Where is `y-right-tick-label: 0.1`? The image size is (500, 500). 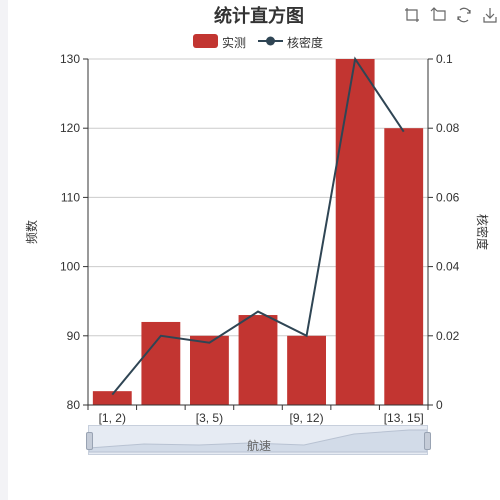
y-right-tick-label: 0.1 is located at coordinates (444, 59).